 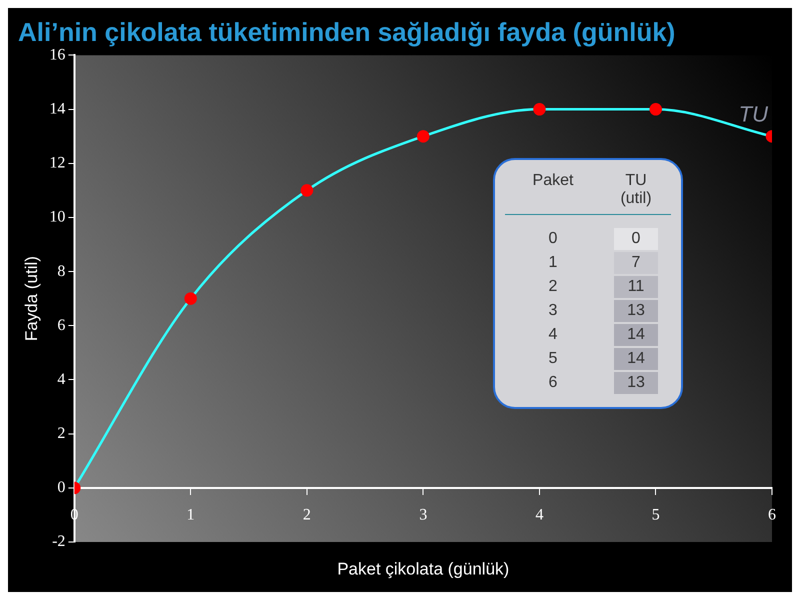 What do you see at coordinates (772, 515) in the screenshot?
I see `x-tick-label: 6` at bounding box center [772, 515].